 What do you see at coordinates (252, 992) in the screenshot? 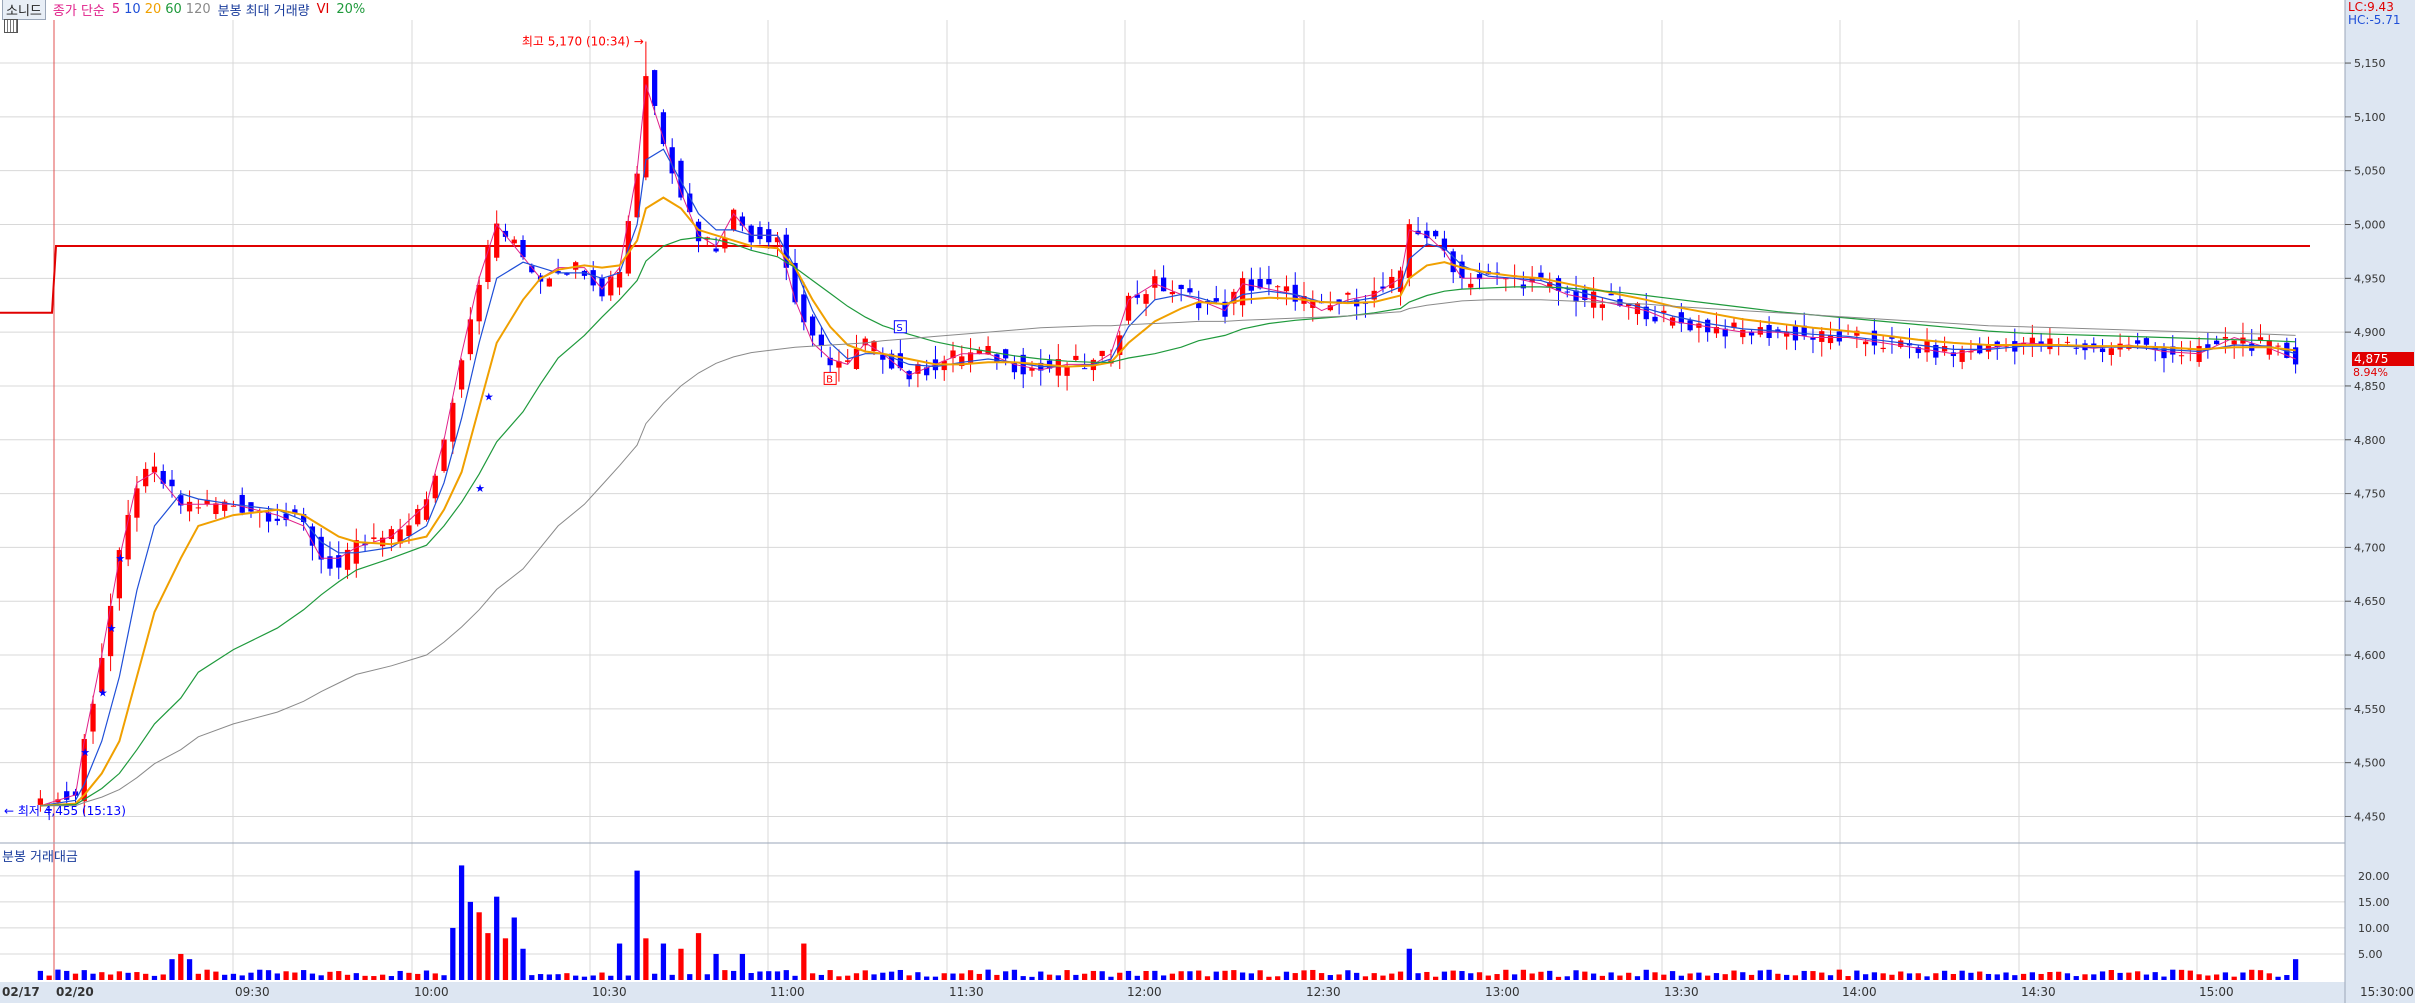
I see `time-tick-label: 09:30` at bounding box center [252, 992].